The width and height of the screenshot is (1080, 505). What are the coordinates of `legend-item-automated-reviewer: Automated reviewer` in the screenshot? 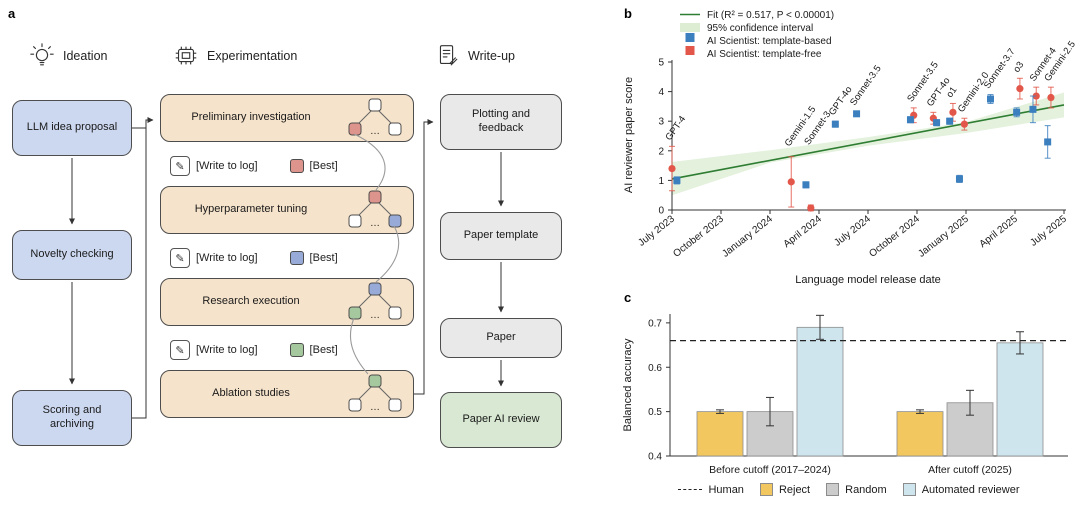 It's located at (961, 489).